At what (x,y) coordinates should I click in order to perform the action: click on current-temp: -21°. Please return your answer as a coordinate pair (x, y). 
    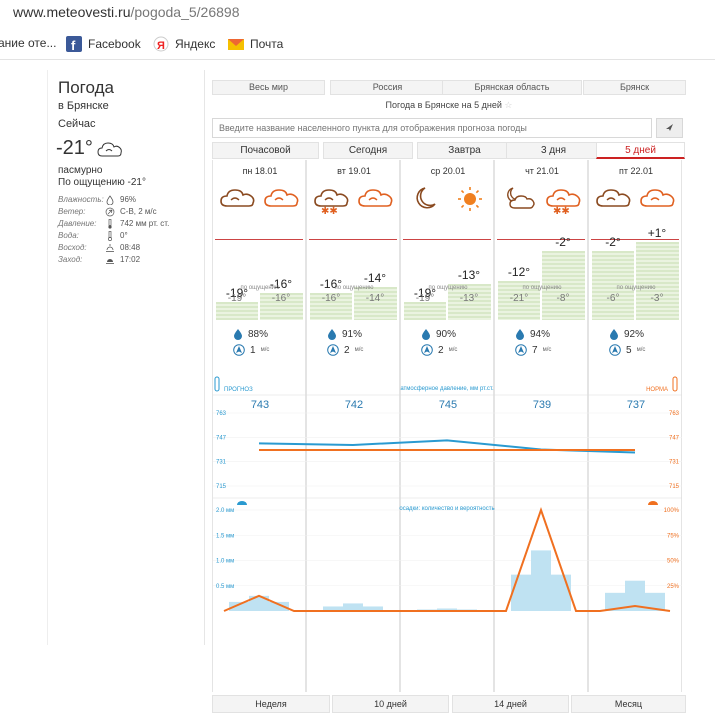
    Looking at the image, I should click on (89, 148).